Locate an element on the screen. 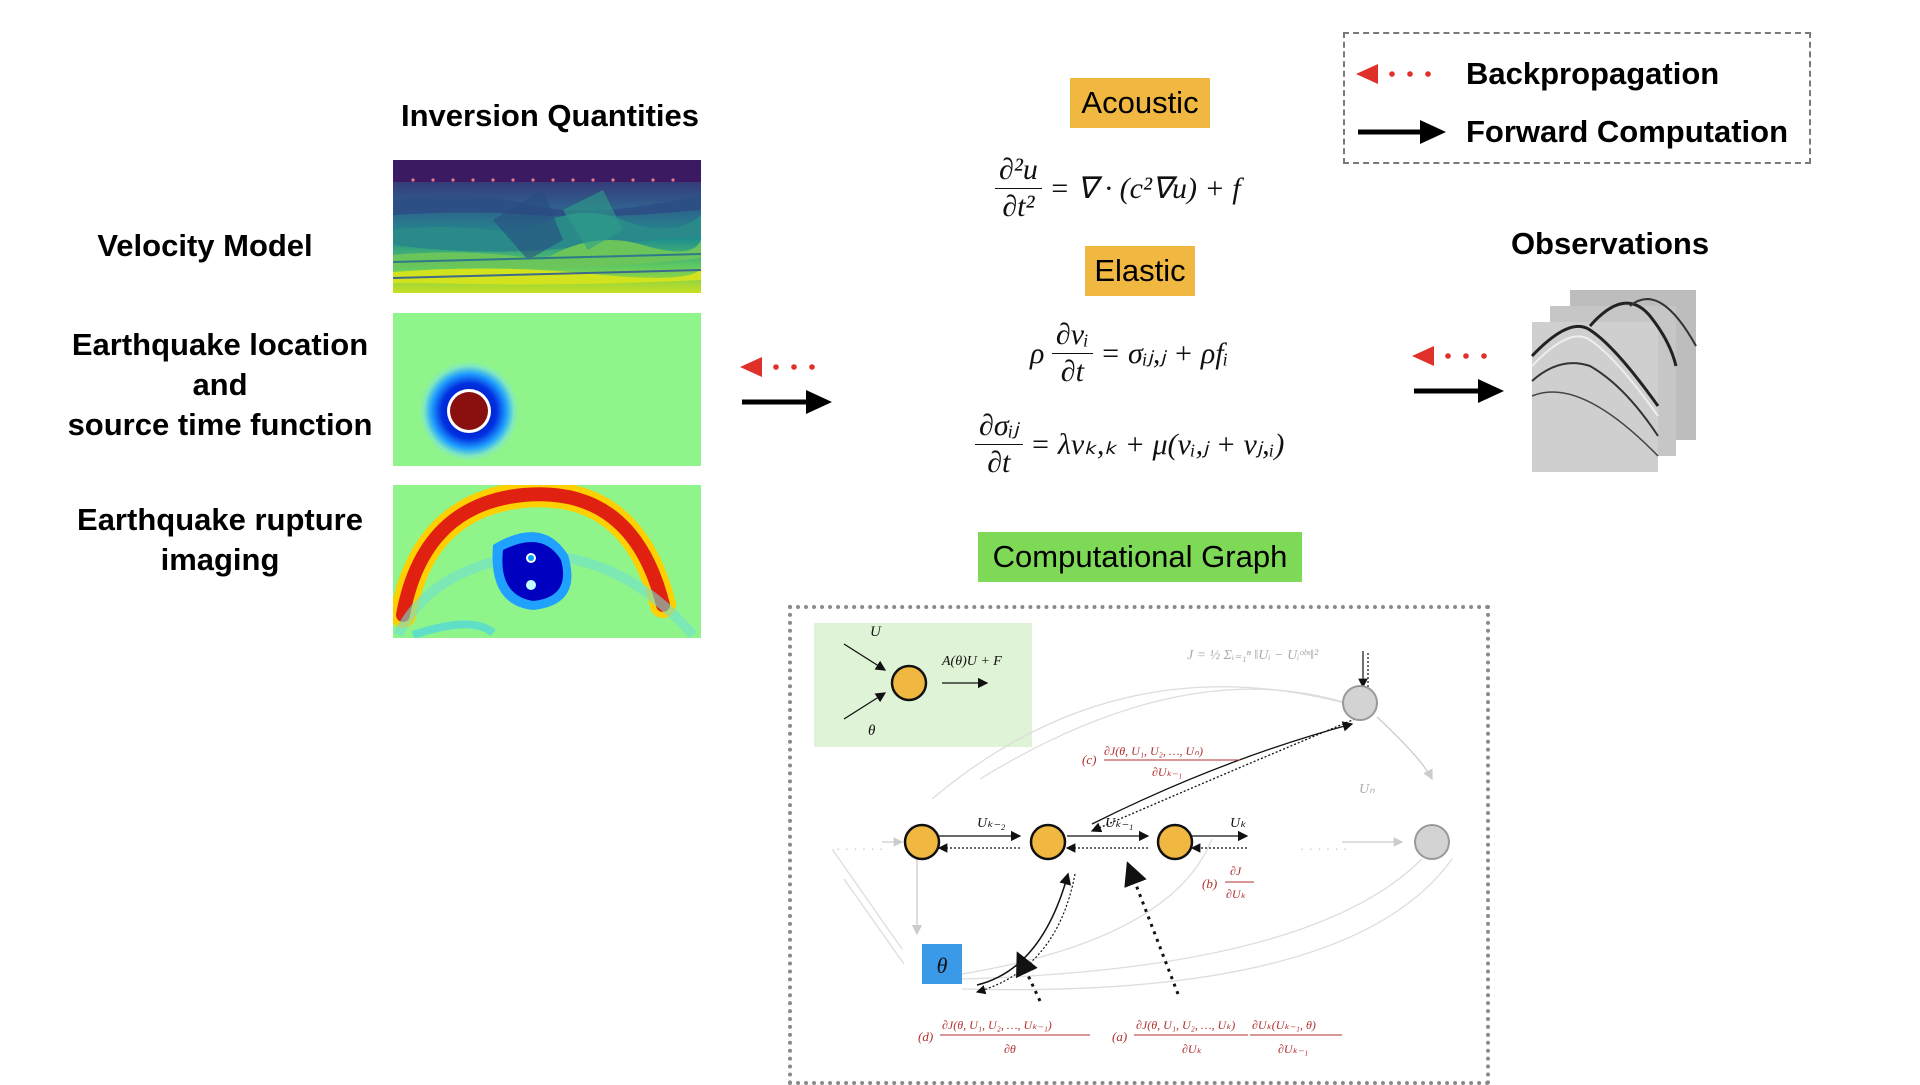  velocity-model-label: Velocity Model is located at coordinates (205, 245).